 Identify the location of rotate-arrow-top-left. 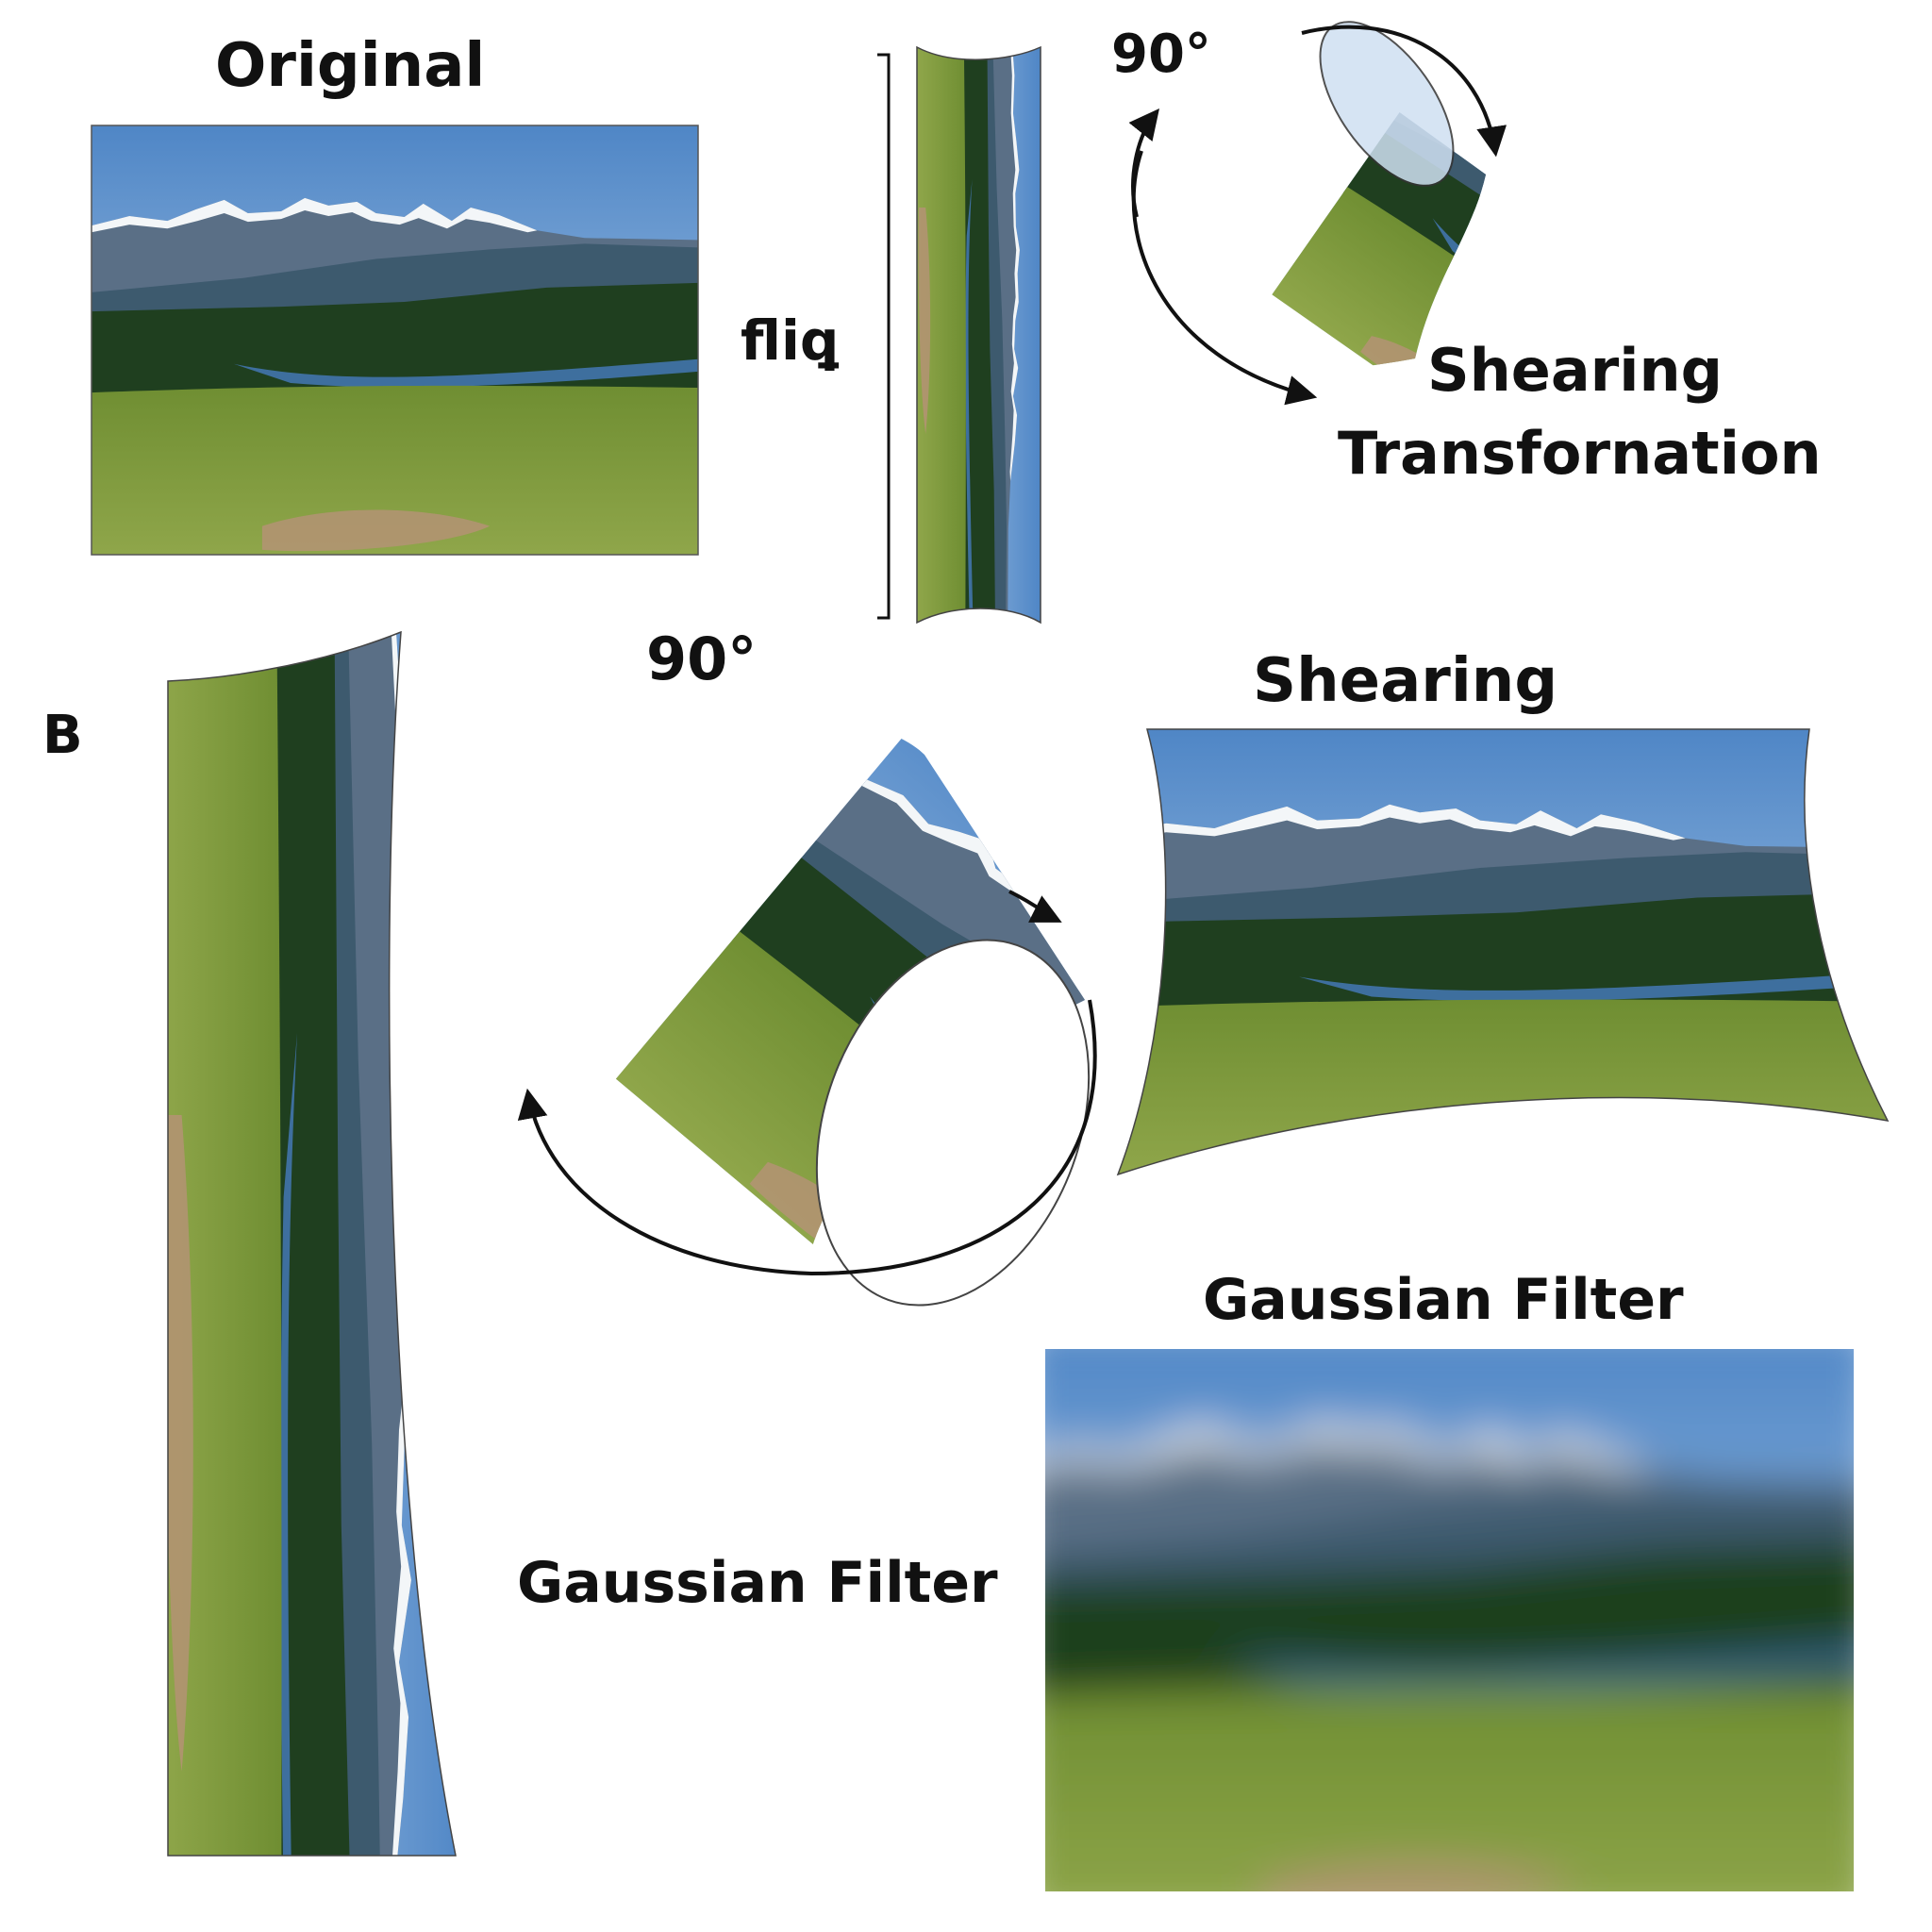
(1145, 165).